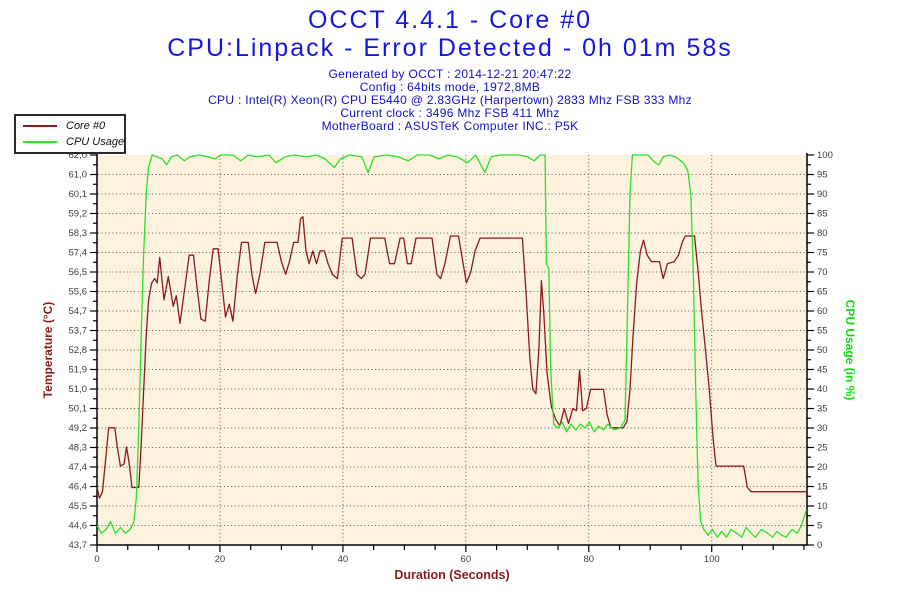 The image size is (900, 600). Describe the element at coordinates (78, 448) in the screenshot. I see `y-left-tick-label: 48,3` at that location.